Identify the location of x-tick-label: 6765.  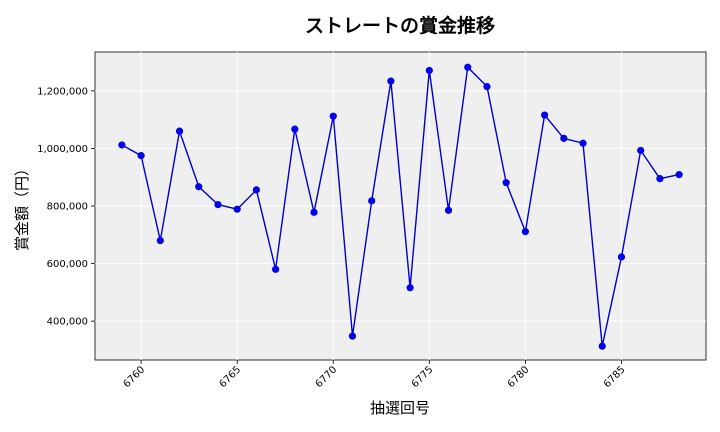
(231, 377).